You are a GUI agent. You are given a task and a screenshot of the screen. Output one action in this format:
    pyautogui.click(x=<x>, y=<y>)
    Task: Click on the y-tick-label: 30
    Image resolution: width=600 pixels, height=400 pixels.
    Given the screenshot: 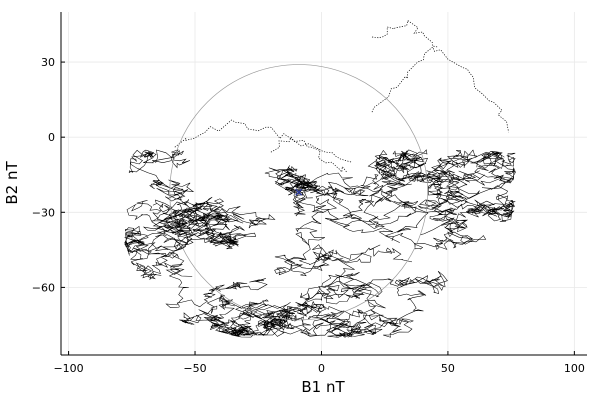 What is the action you would take?
    pyautogui.click(x=48, y=62)
    